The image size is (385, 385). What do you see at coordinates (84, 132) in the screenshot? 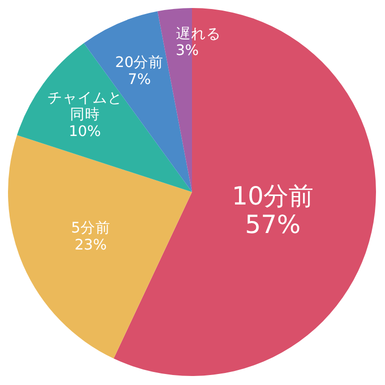
I see `data-label: 10%` at bounding box center [84, 132].